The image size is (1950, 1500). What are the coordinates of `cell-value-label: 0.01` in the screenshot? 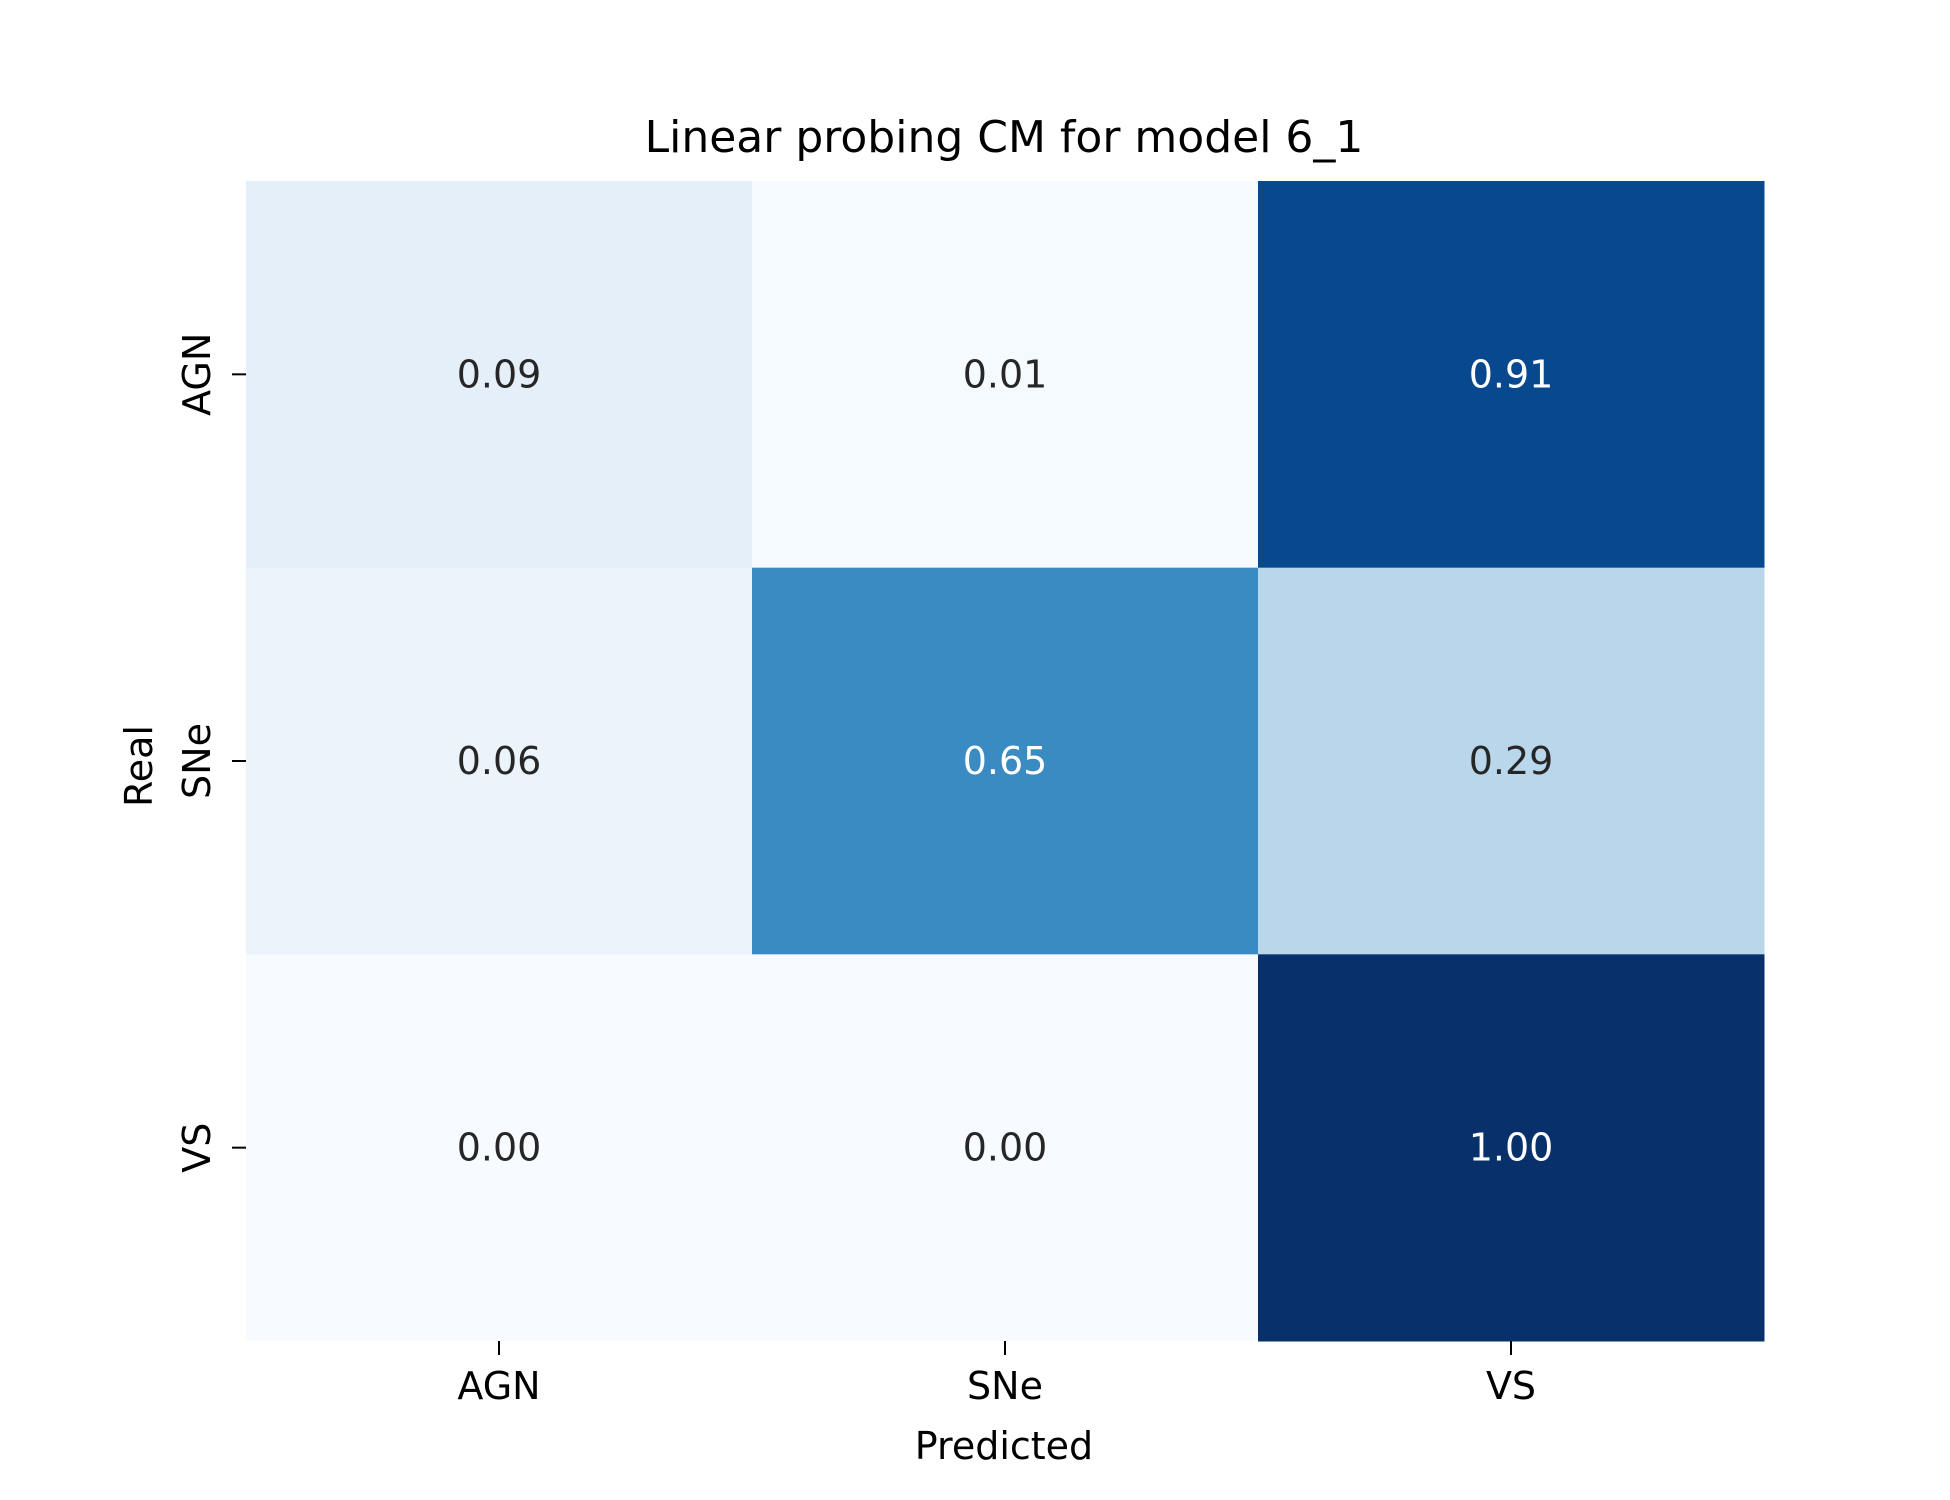 It's located at (1005, 374).